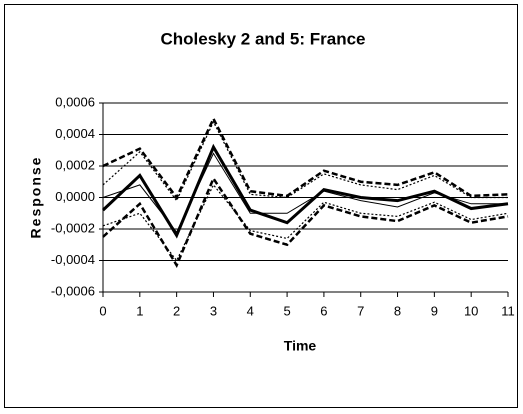 Image resolution: width=523 pixels, height=414 pixels. Describe the element at coordinates (360, 310) in the screenshot. I see `x-tick-label: 7` at that location.